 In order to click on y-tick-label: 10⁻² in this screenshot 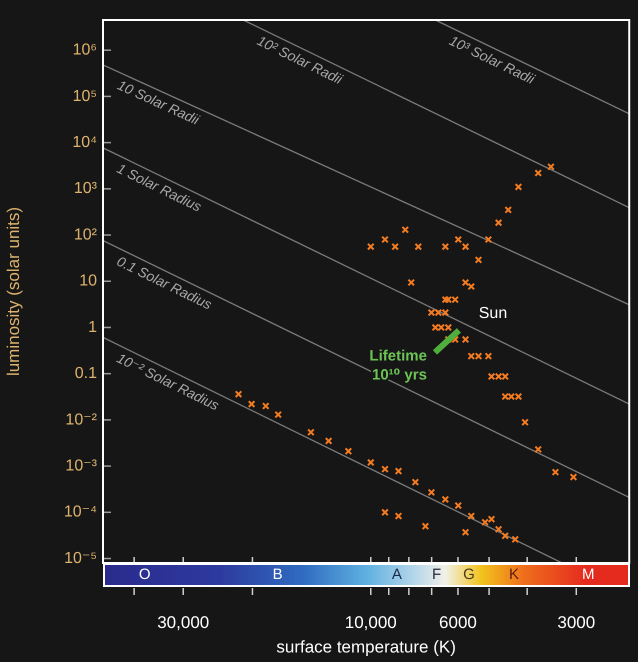, I will do `click(81, 419)`.